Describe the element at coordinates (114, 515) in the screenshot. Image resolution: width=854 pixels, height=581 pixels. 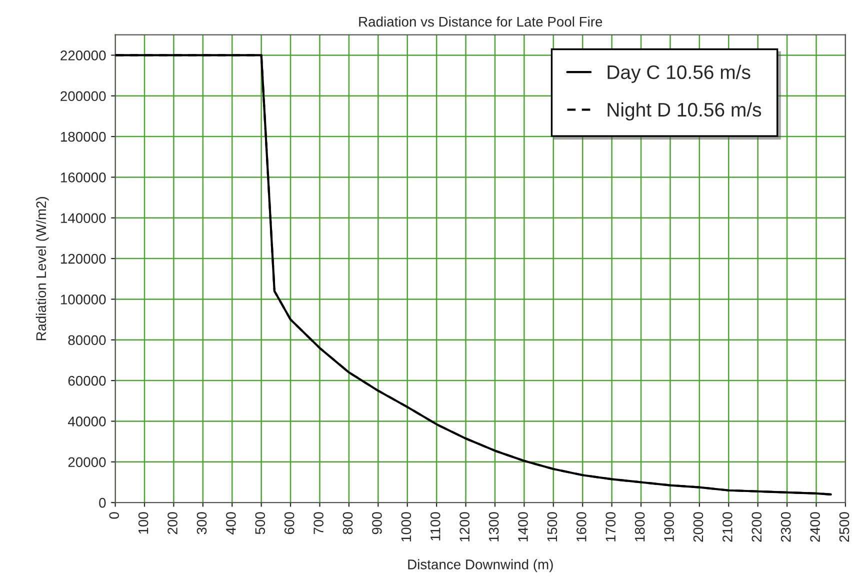
I see `x-tick-label: 0` at that location.